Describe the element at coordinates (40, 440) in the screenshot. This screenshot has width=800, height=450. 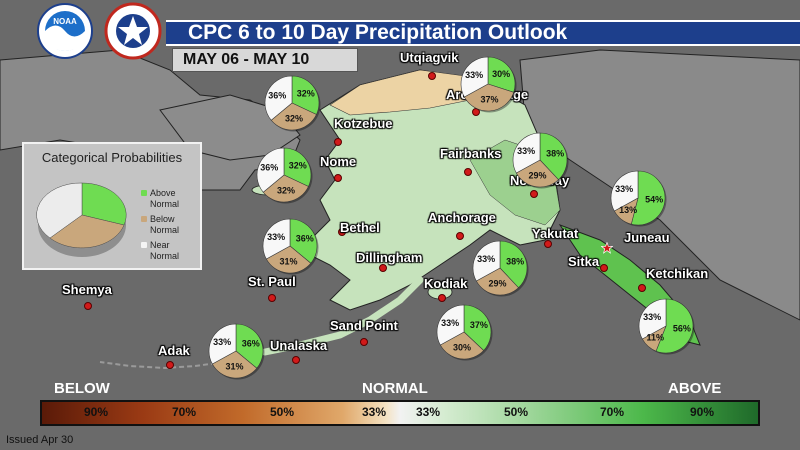
I see `issued-date: Issued Apr 30` at that location.